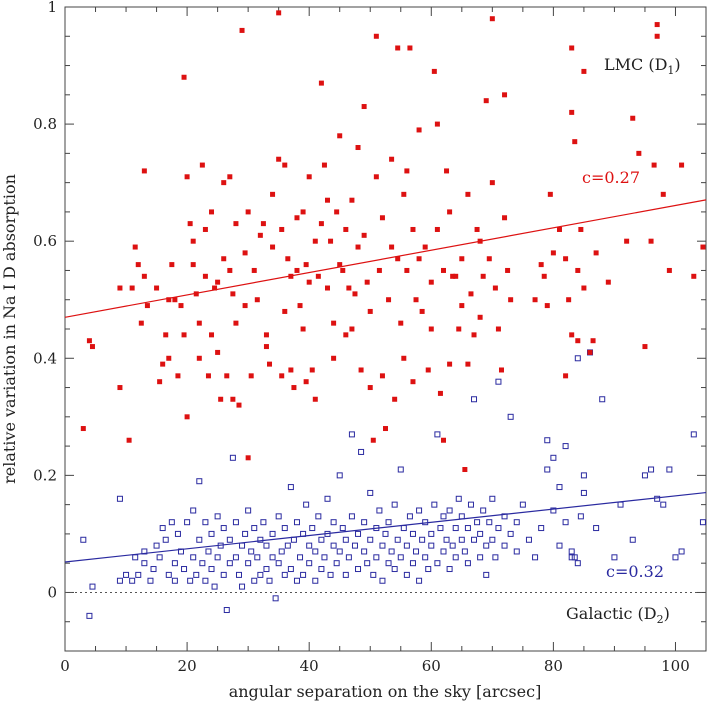  I want to click on x-tick-label: 40, so click(309, 666).